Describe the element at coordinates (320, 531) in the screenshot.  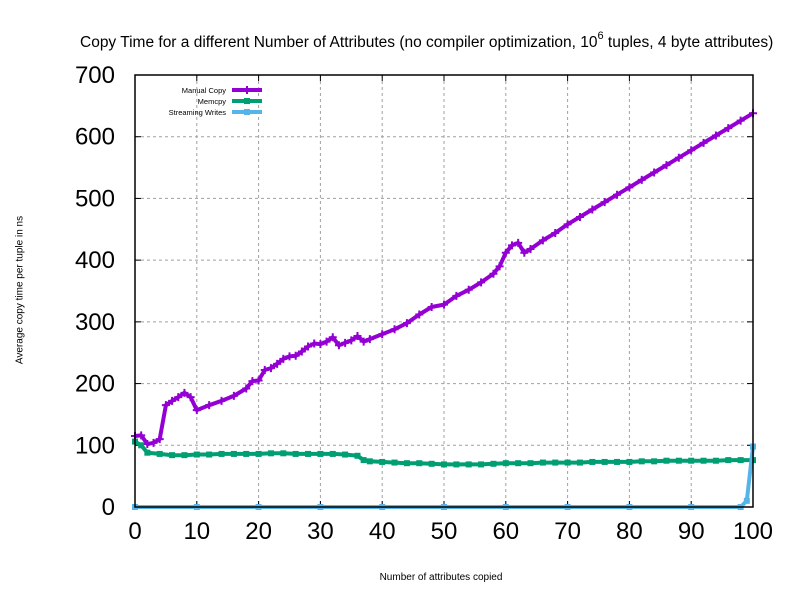
I see `x-tick-label: 30` at that location.